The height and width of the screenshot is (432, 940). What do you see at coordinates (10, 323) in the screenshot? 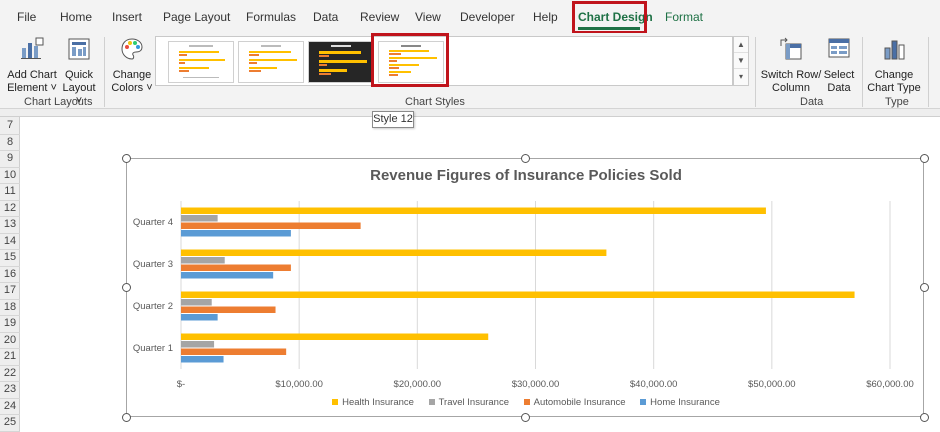
I see `row-number: 19` at bounding box center [10, 323].